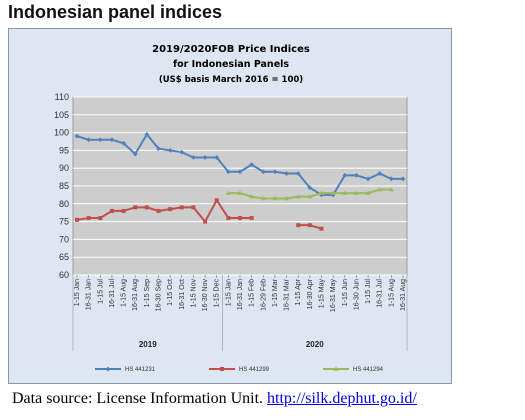 The height and width of the screenshot is (420, 525). I want to click on year-label: 2019, so click(148, 344).